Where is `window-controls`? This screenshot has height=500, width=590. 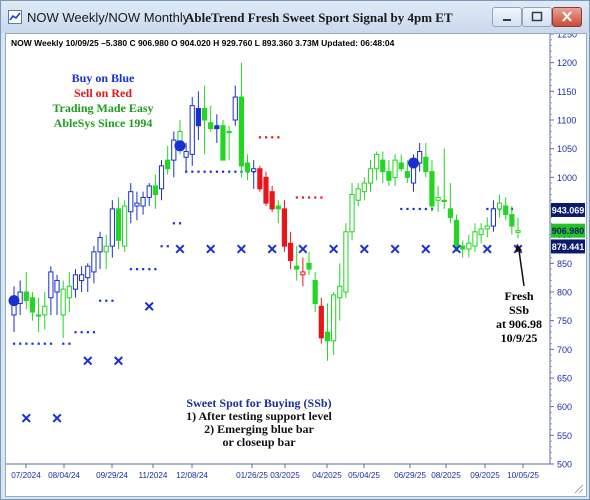
window-controls is located at coordinates (537, 17).